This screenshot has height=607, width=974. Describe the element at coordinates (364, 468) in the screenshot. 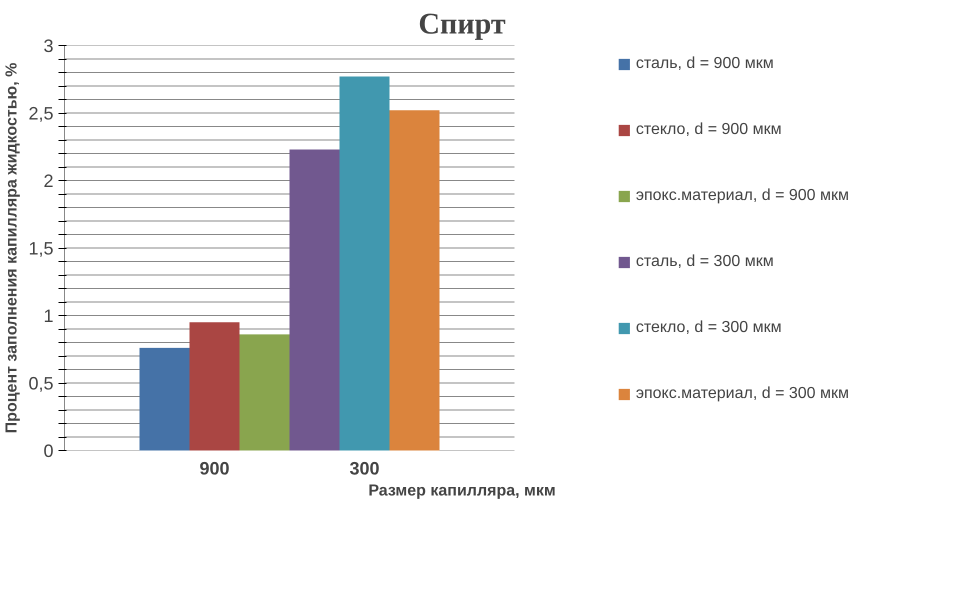

I see `x-tick-label: 300` at that location.